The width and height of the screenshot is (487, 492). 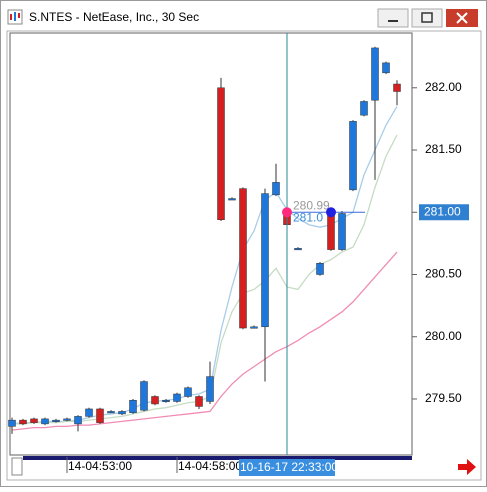 I want to click on crosshair-price-label: 281.00, so click(x=442, y=211).